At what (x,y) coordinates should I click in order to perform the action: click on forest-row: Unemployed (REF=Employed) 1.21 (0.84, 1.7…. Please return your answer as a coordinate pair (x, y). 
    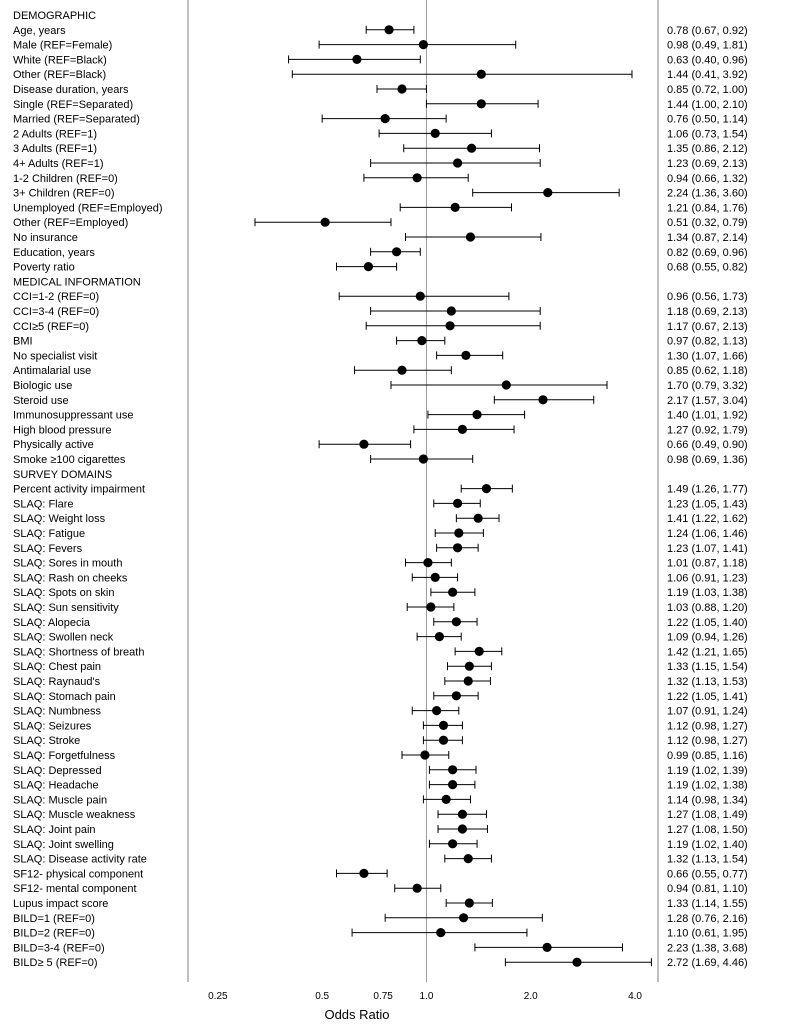
    Looking at the image, I should click on (380, 208).